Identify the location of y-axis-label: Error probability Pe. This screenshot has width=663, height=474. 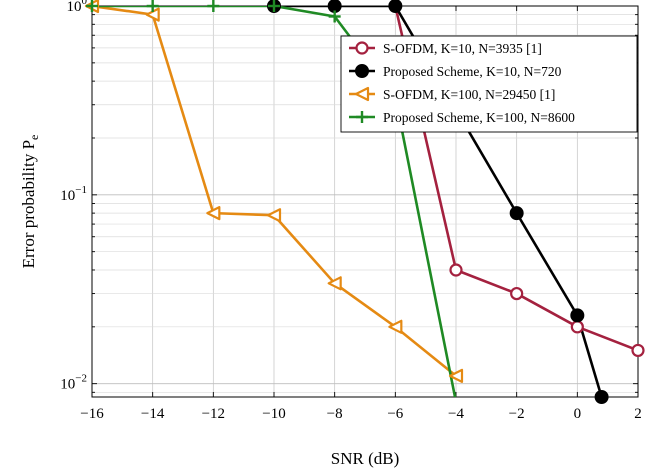
(30, 202).